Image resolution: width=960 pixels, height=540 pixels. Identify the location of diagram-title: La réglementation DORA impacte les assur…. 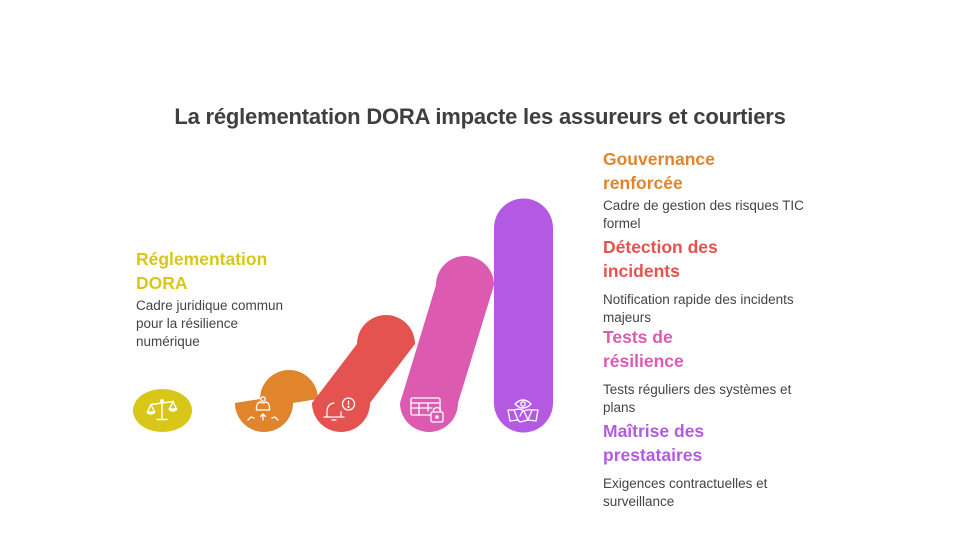
(480, 116).